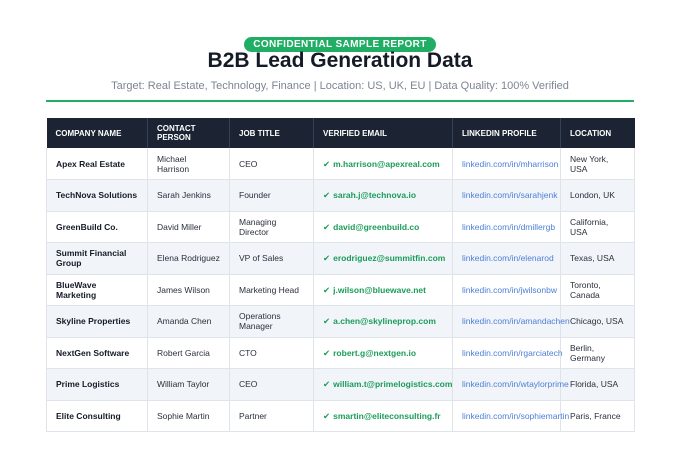 This screenshot has width=680, height=459. What do you see at coordinates (271, 416) in the screenshot?
I see `job-title-cell: Partner` at bounding box center [271, 416].